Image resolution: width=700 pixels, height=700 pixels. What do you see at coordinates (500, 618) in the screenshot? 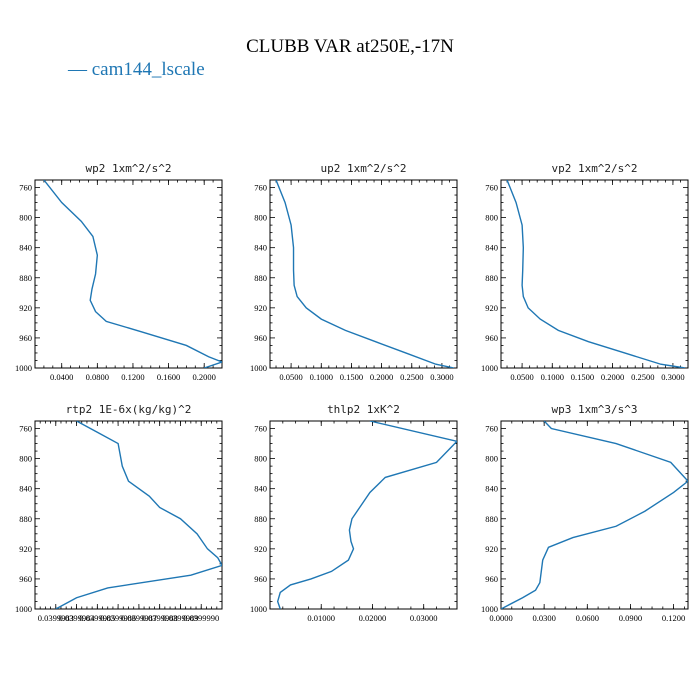
I see `x-tick-label: 0.0000` at bounding box center [500, 618].